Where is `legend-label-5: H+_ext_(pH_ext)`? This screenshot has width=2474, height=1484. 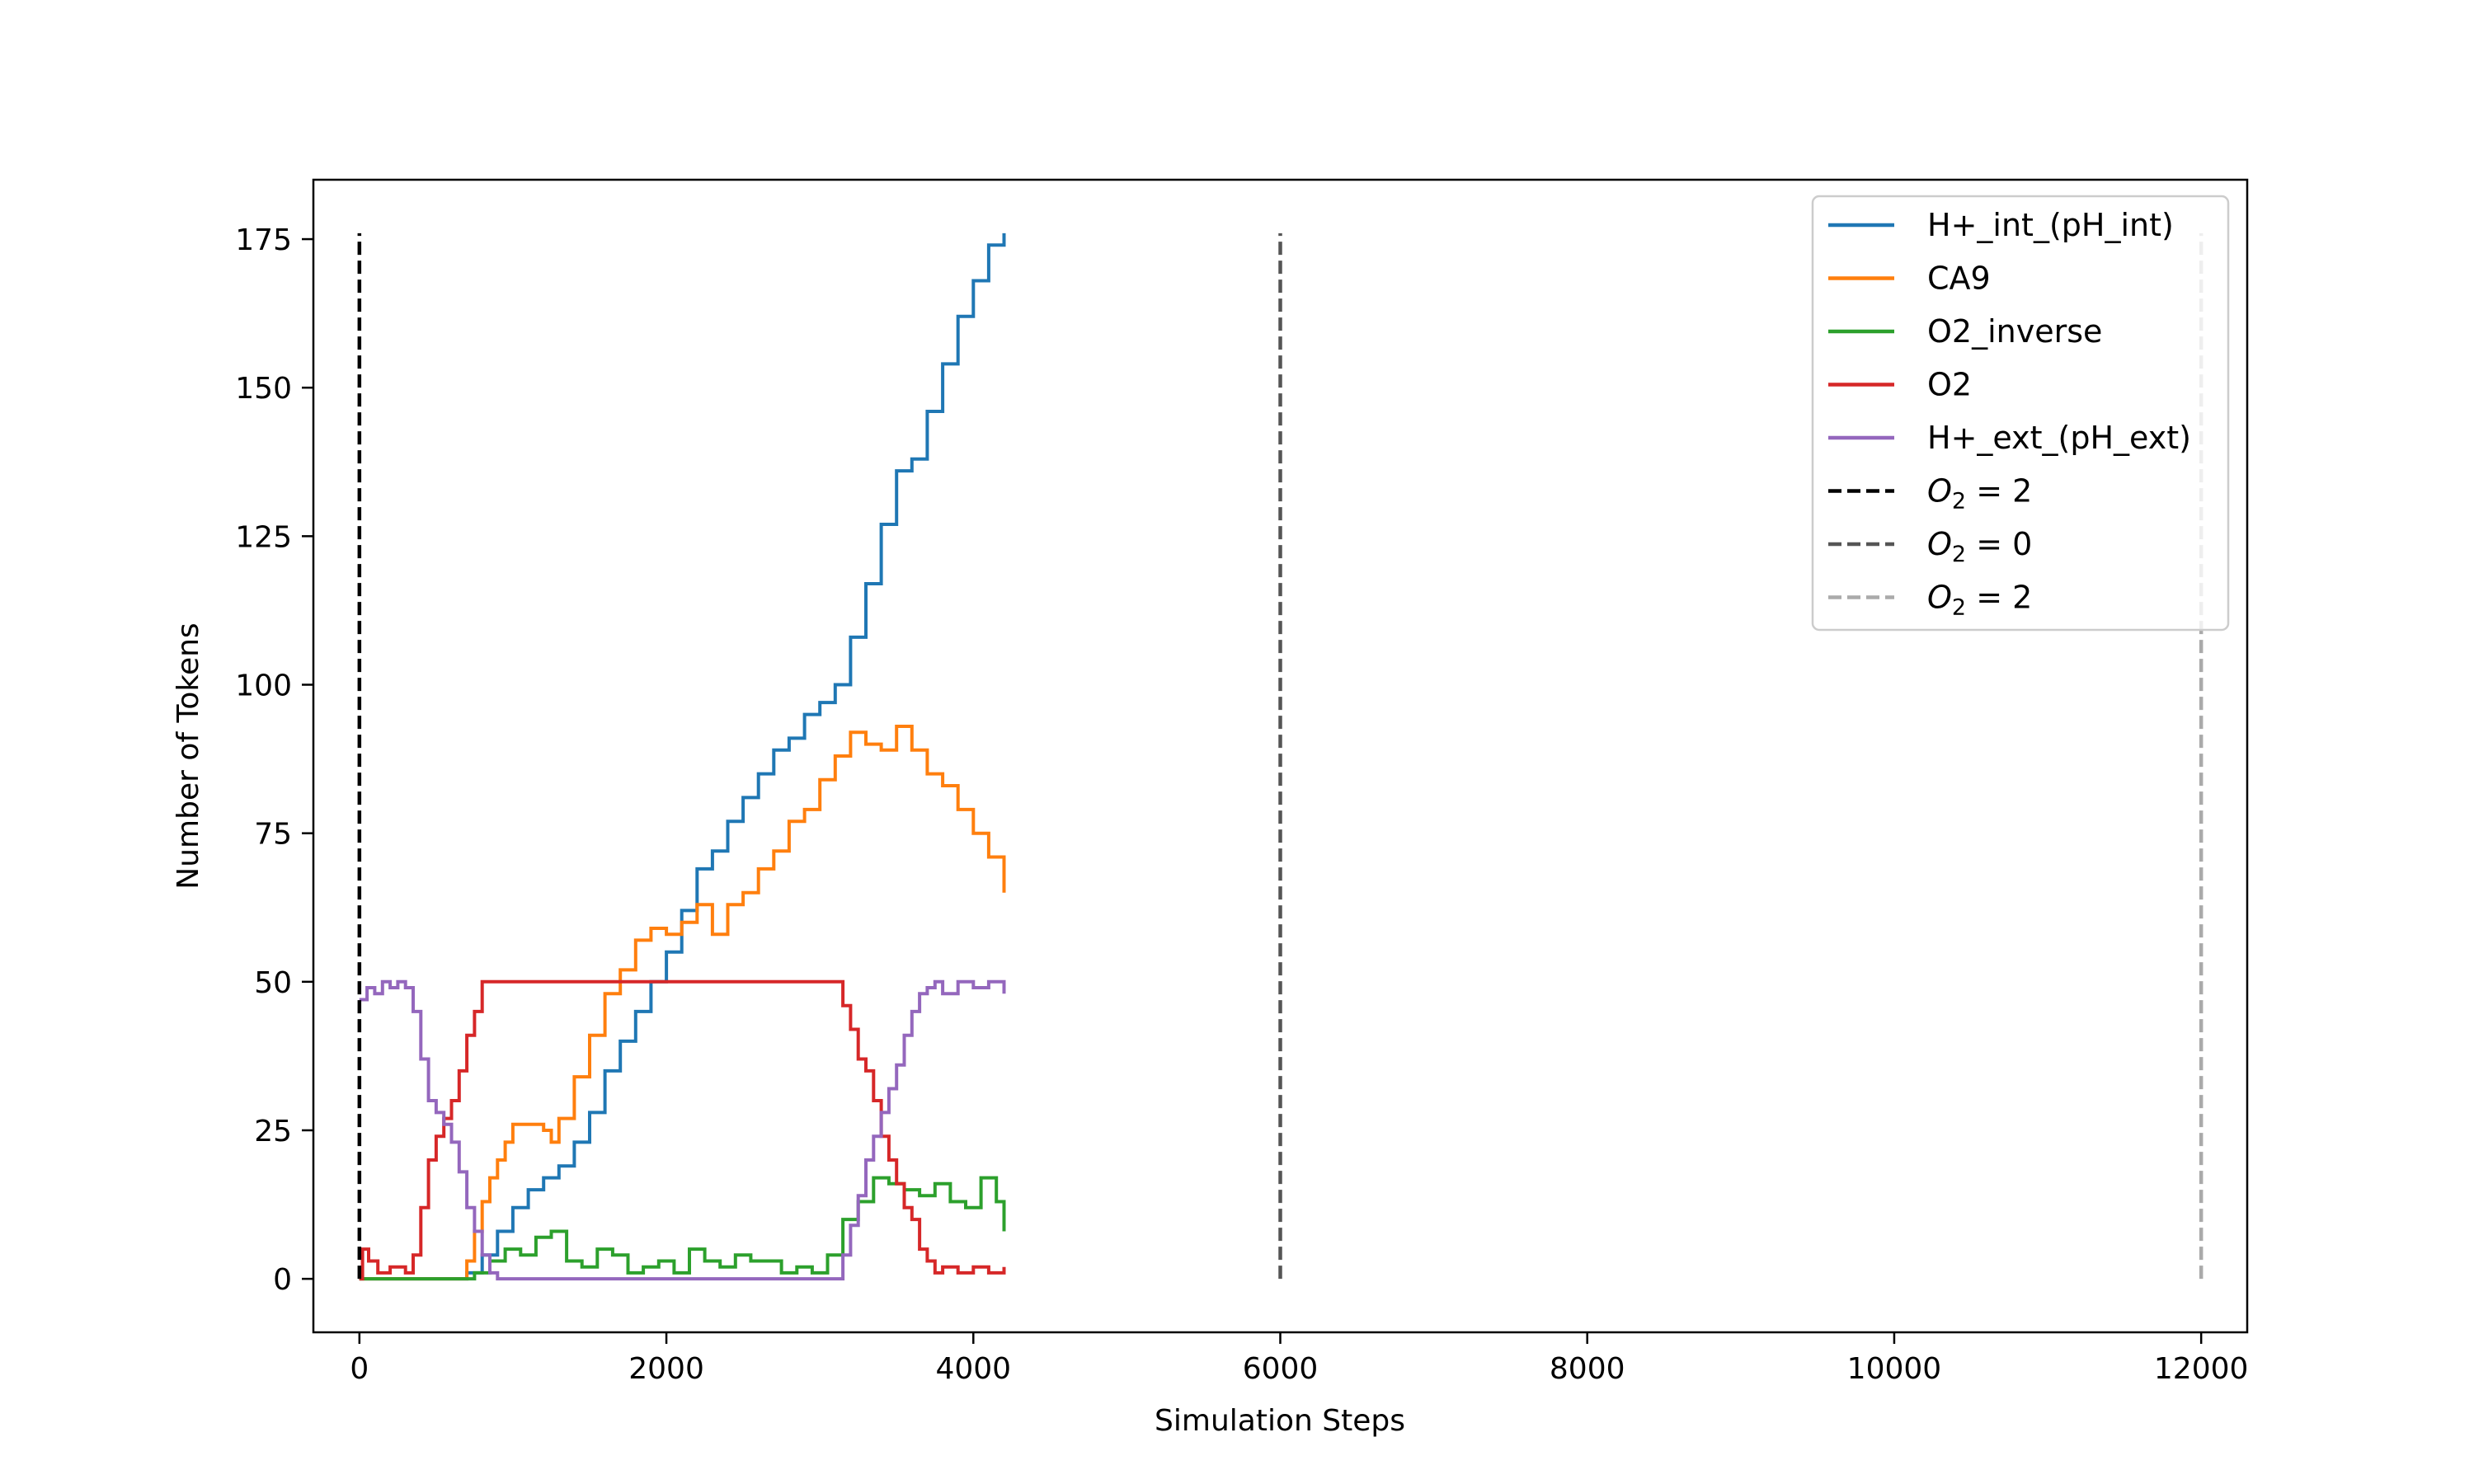
legend-label-5: H+_ext_(pH_ext) is located at coordinates (2059, 438).